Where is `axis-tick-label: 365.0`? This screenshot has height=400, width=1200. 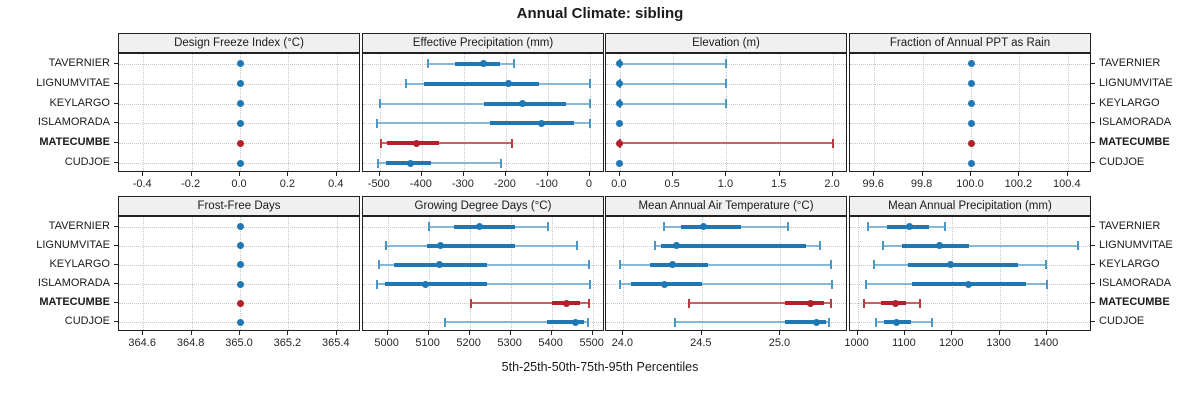
axis-tick-label: 365.0 is located at coordinates (239, 343).